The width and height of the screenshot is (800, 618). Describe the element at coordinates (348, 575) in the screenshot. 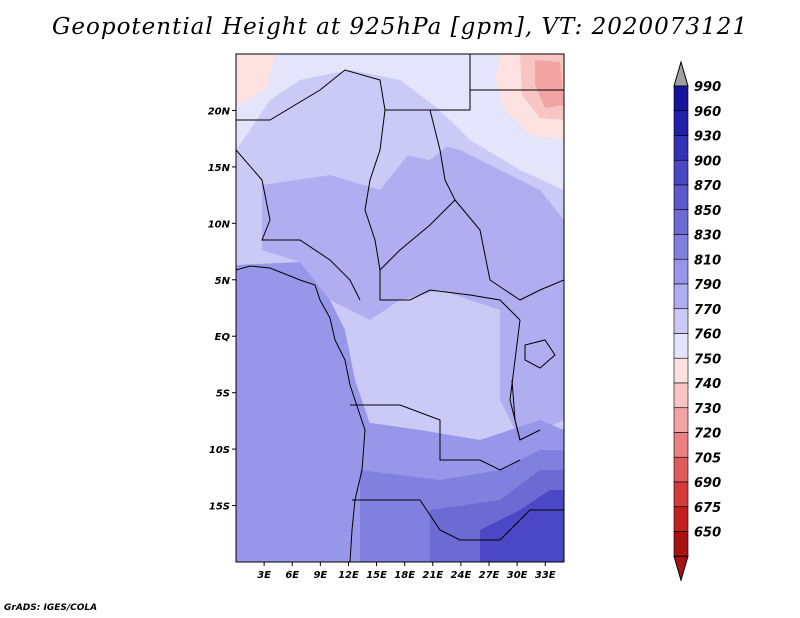

I see `lon-tick-label: 12E` at that location.